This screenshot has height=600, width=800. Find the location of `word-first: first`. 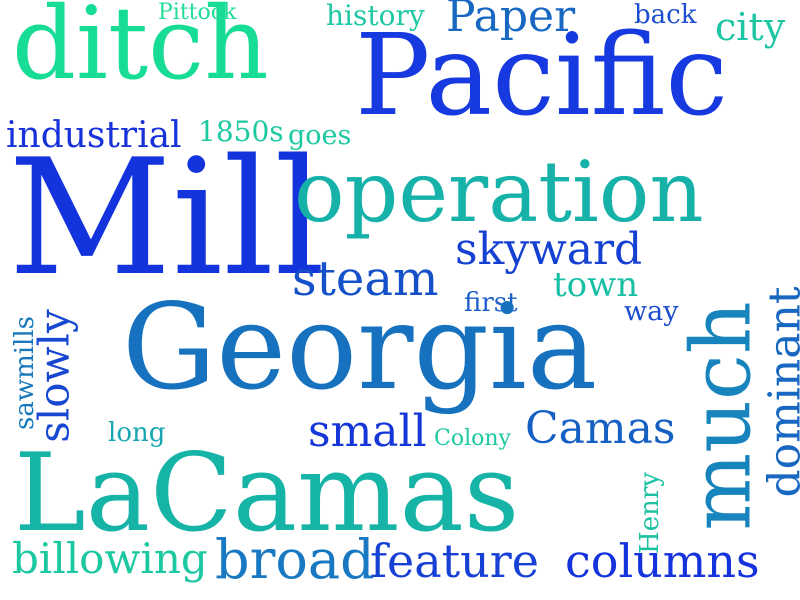

word-first: first is located at coordinates (491, 303).